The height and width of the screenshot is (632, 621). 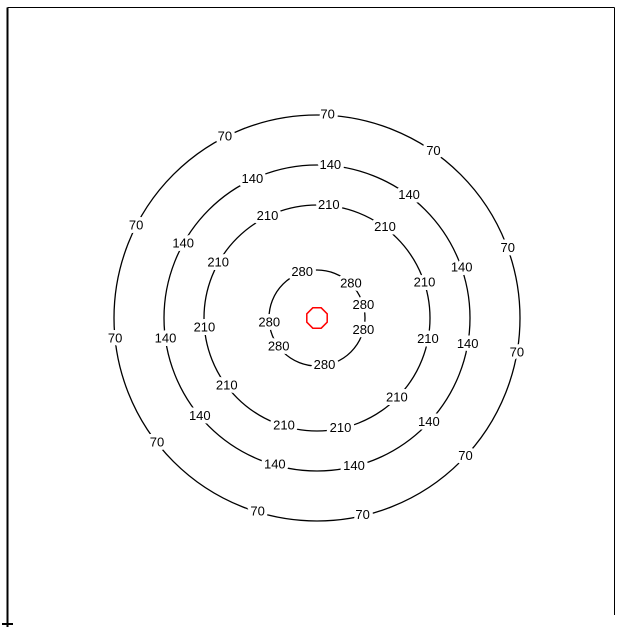 I want to click on contour-line, so click(x=317, y=318).